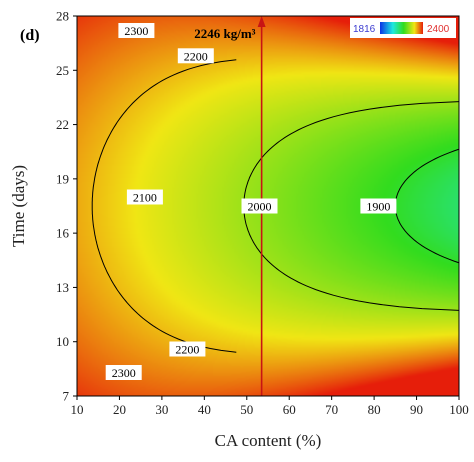 This screenshot has height=462, width=474. What do you see at coordinates (66, 396) in the screenshot?
I see `y-tick-label: 7` at bounding box center [66, 396].